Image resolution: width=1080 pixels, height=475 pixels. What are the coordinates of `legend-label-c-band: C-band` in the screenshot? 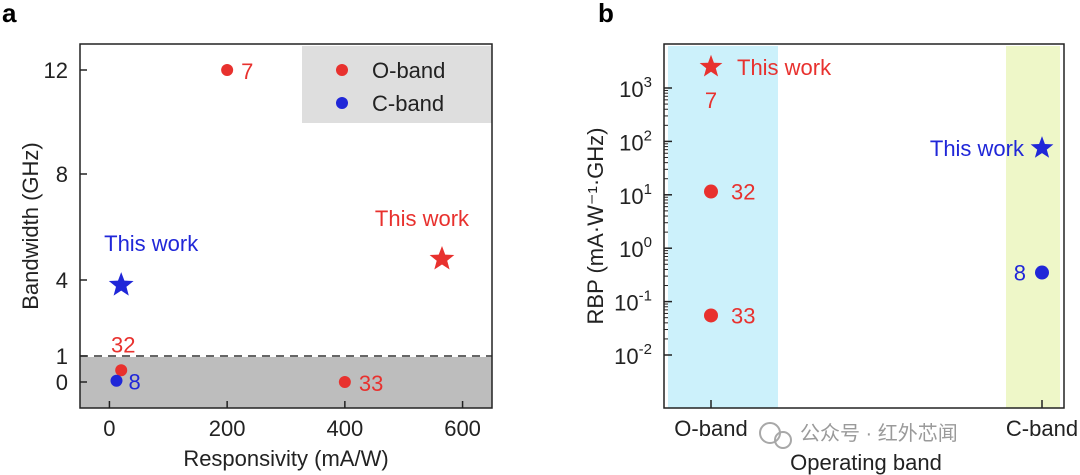 It's located at (408, 103).